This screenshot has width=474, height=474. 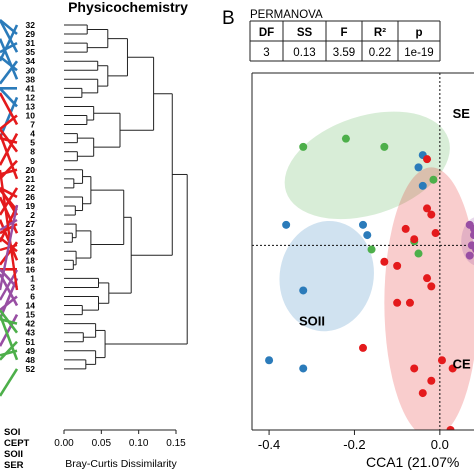 What do you see at coordinates (31, 25) in the screenshot?
I see `leaf-label: 32` at bounding box center [31, 25].